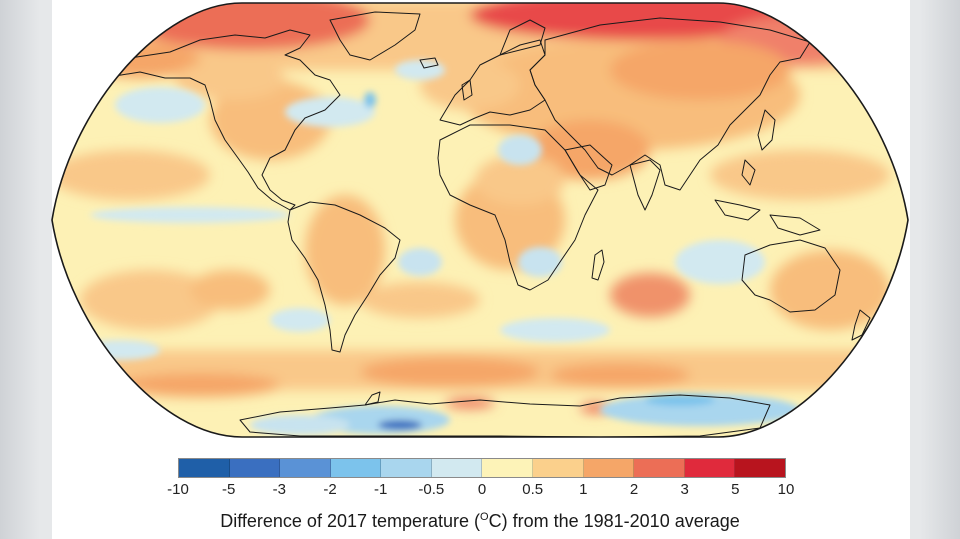 The height and width of the screenshot is (539, 960). I want to click on legend-tick-label: -0.5, so click(431, 489).